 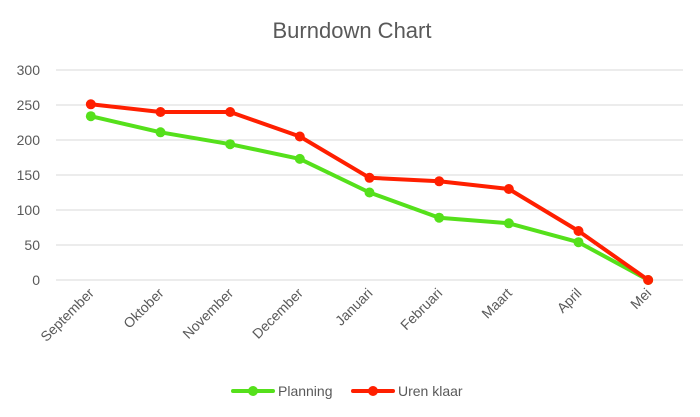 I want to click on legend-item: Planning, so click(x=282, y=391).